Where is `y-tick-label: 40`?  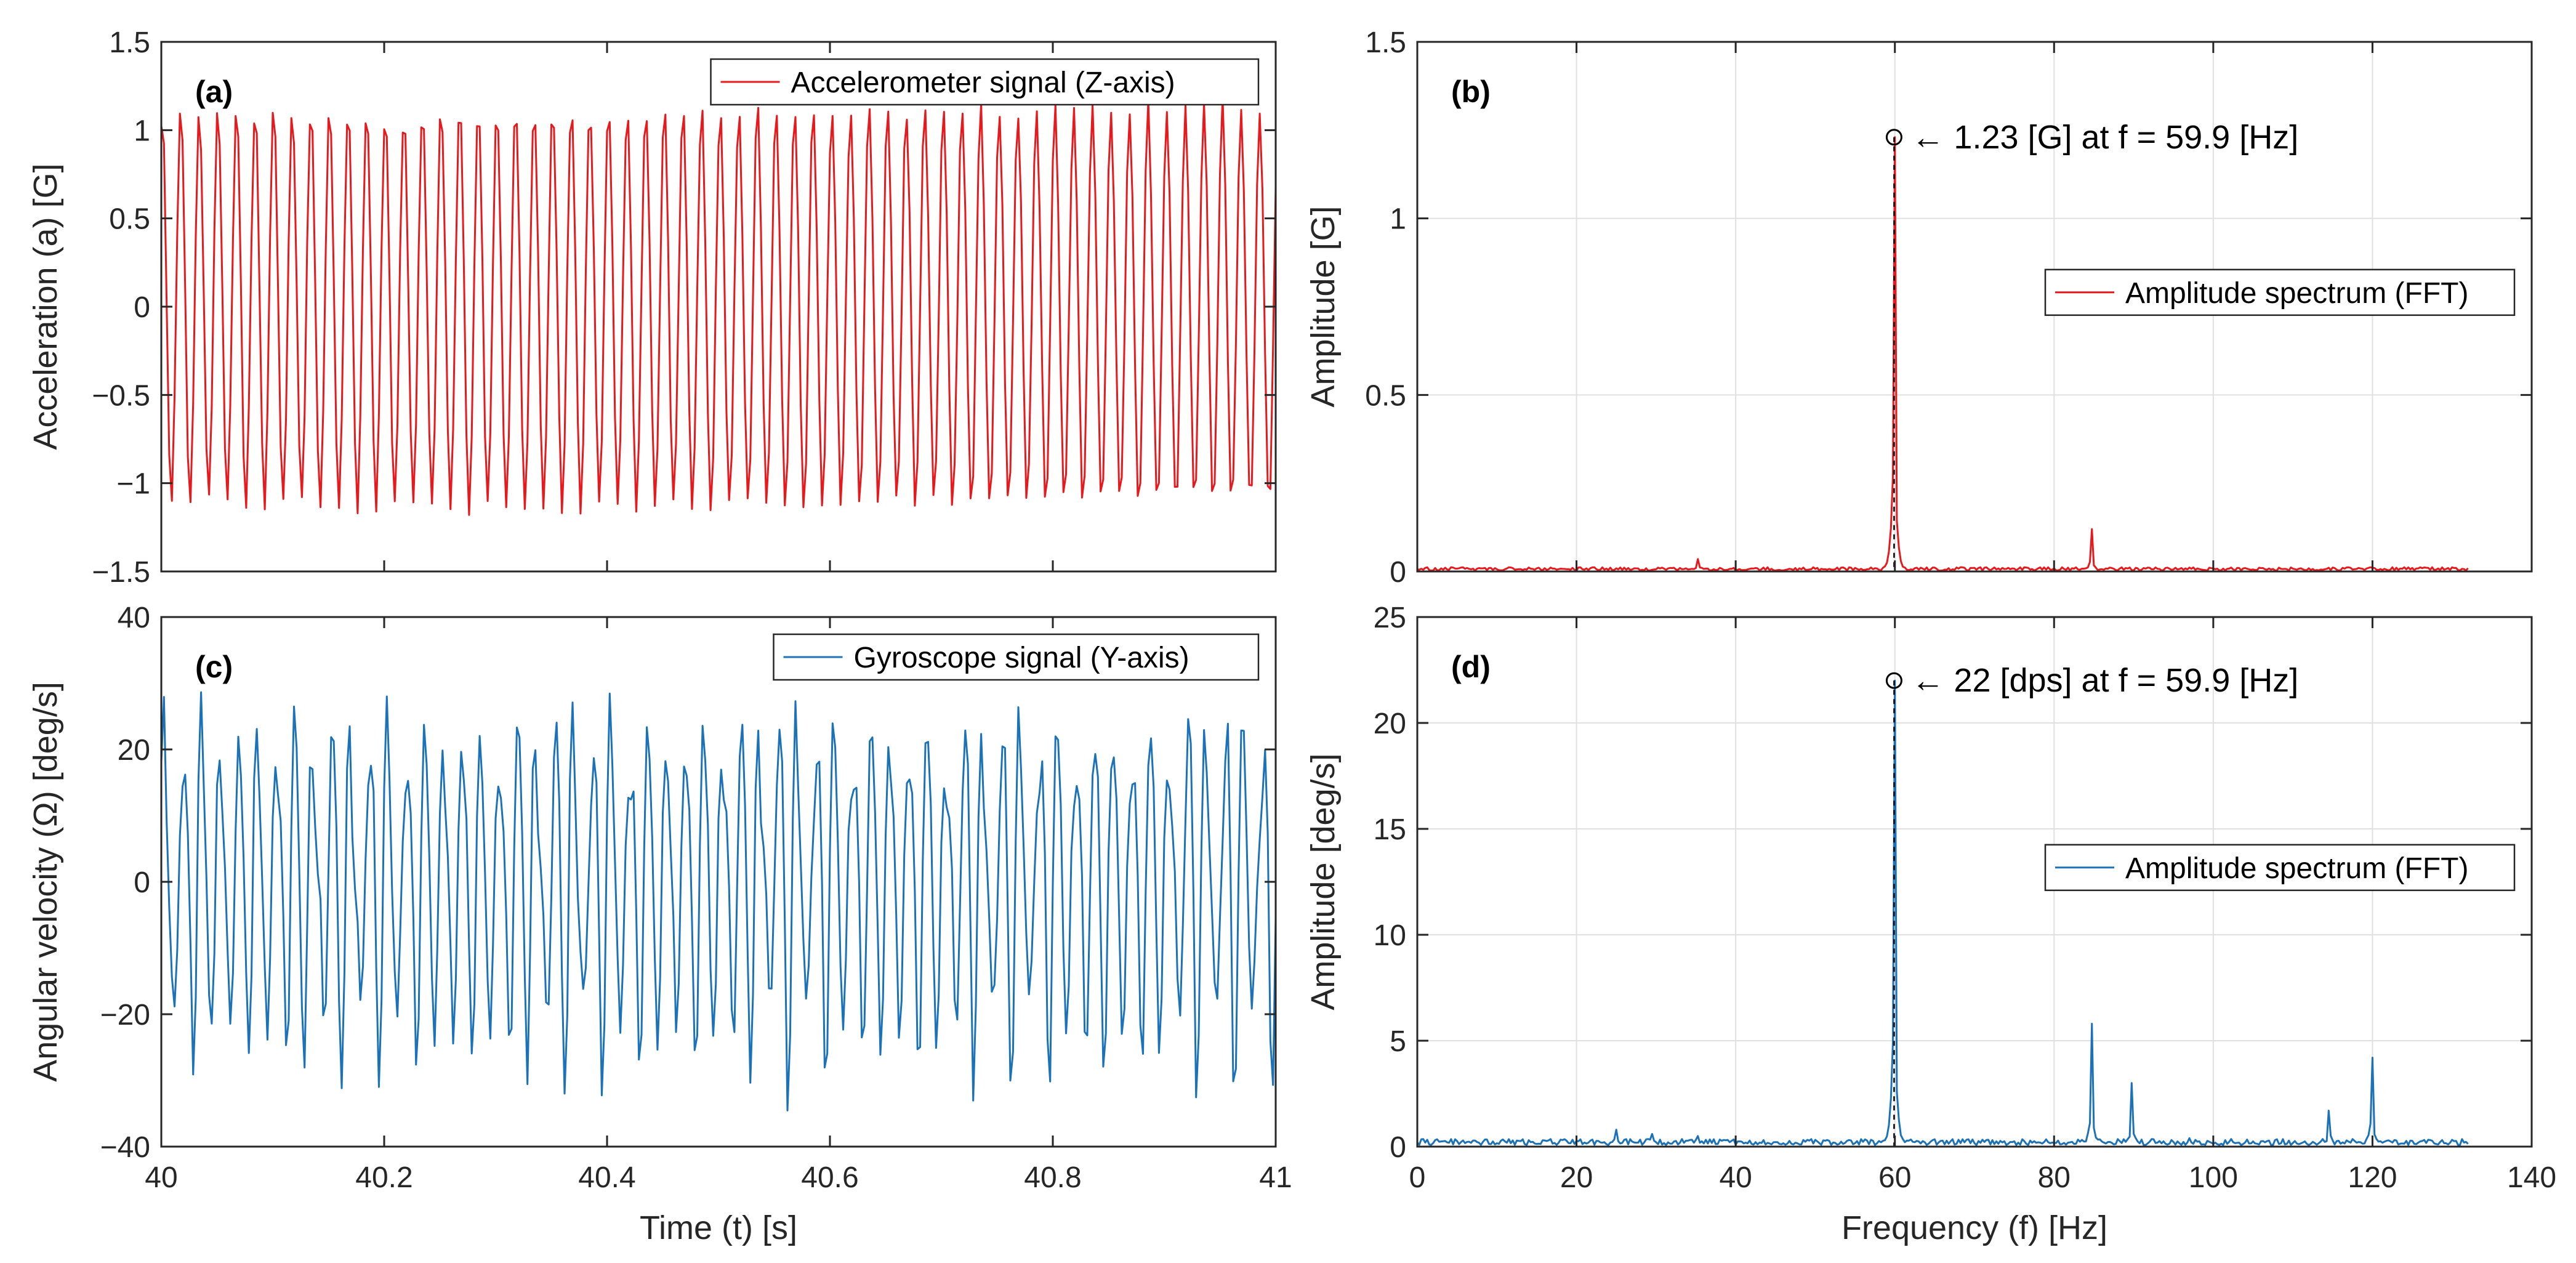 y-tick-label: 40 is located at coordinates (134, 618).